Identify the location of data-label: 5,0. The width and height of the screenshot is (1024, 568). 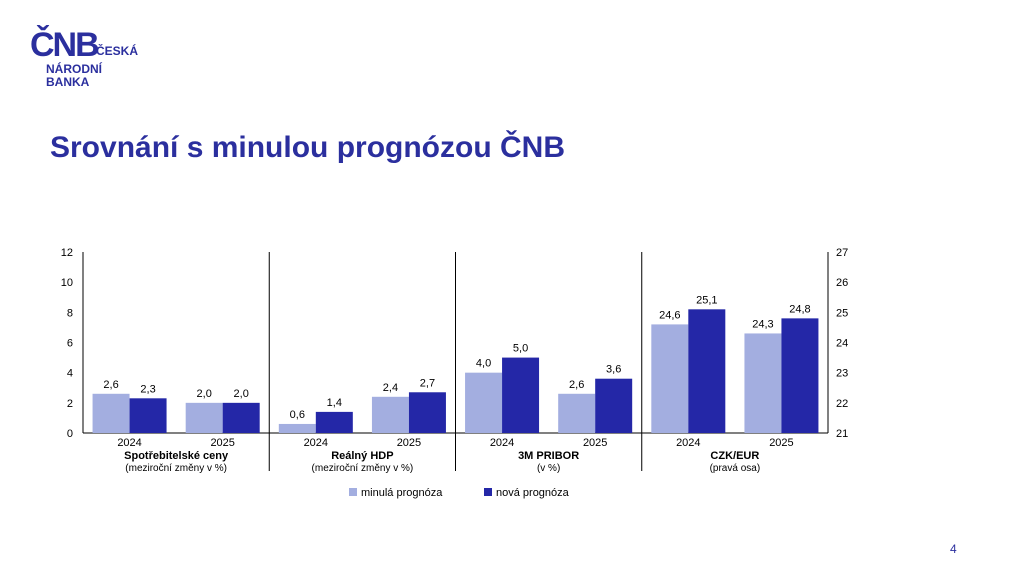
(520, 349).